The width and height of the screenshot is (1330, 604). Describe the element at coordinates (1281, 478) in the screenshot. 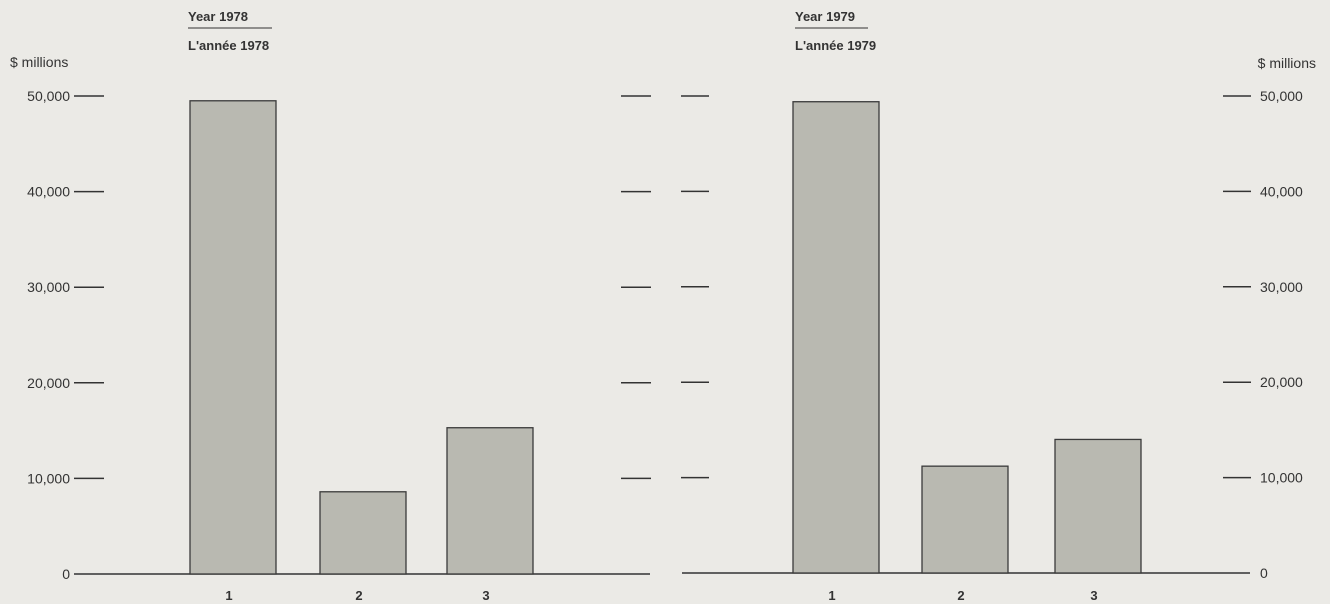

I see `chart-2-ytick-label: 10,000` at that location.